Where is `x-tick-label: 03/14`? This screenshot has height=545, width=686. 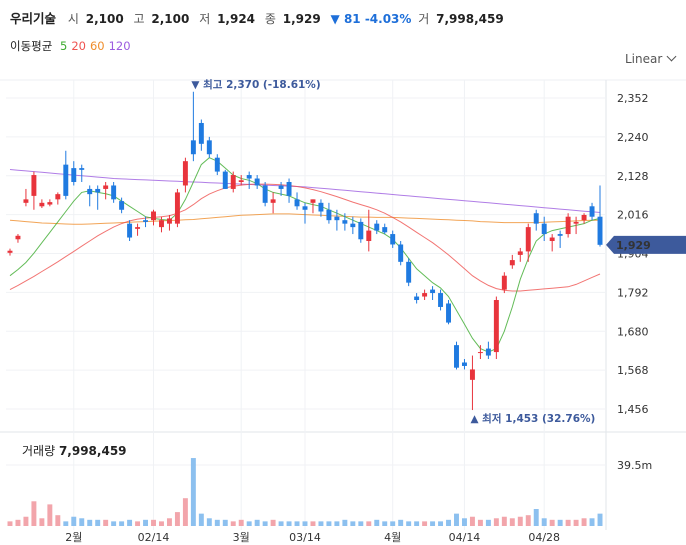
x-tick-label: 03/14 is located at coordinates (305, 537).